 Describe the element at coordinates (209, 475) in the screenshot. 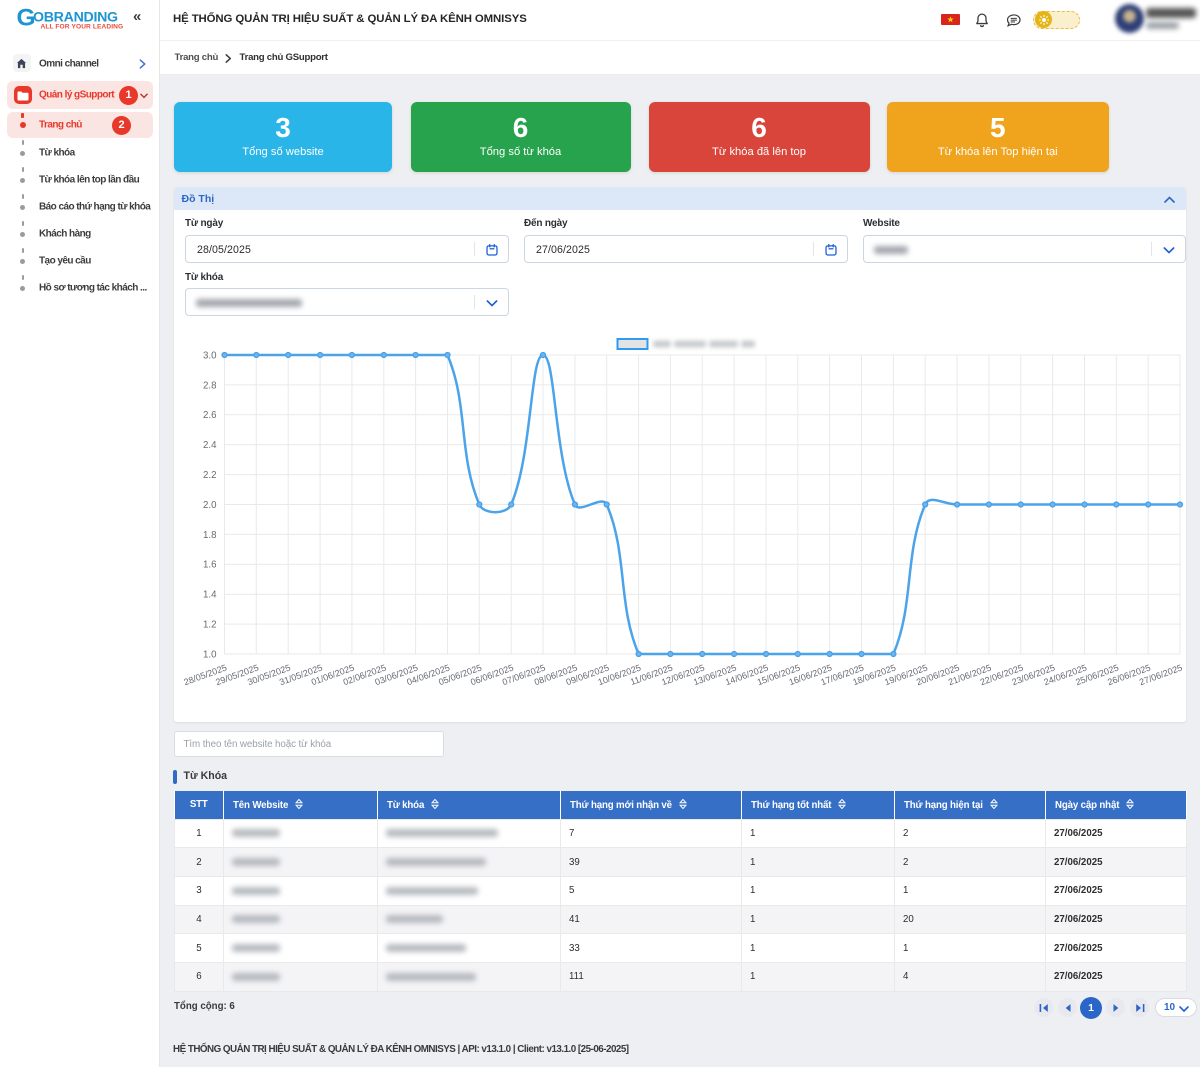

I see `svg-text: 2.2` at that location.